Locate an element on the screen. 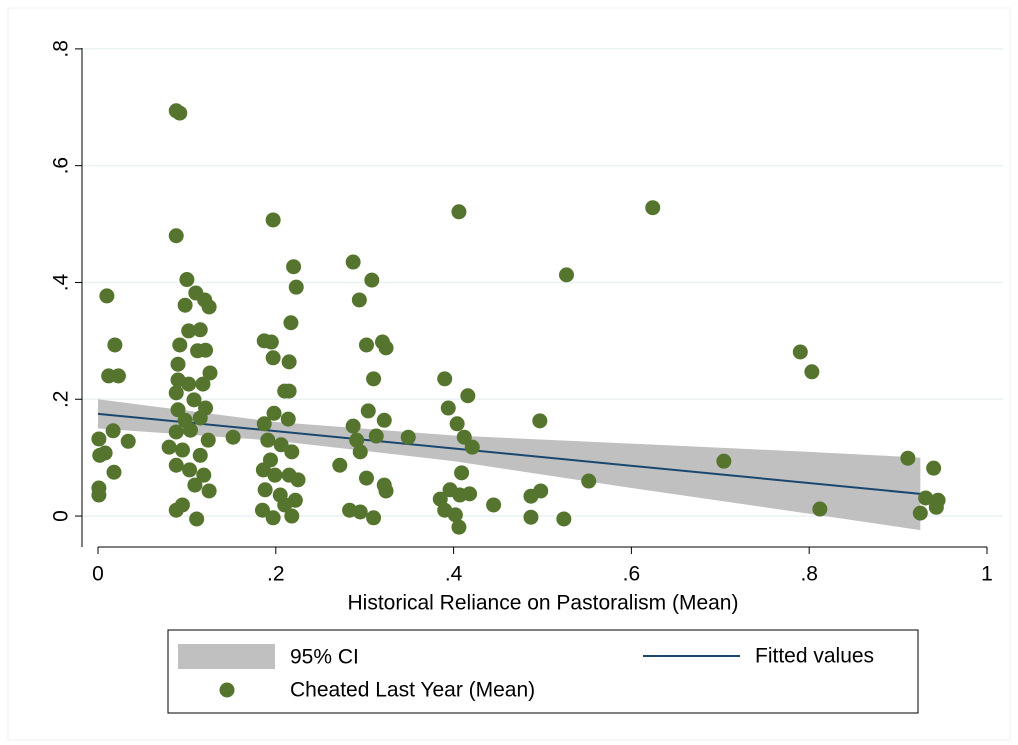 This screenshot has height=745, width=1018. ci-band is located at coordinates (509, 465).